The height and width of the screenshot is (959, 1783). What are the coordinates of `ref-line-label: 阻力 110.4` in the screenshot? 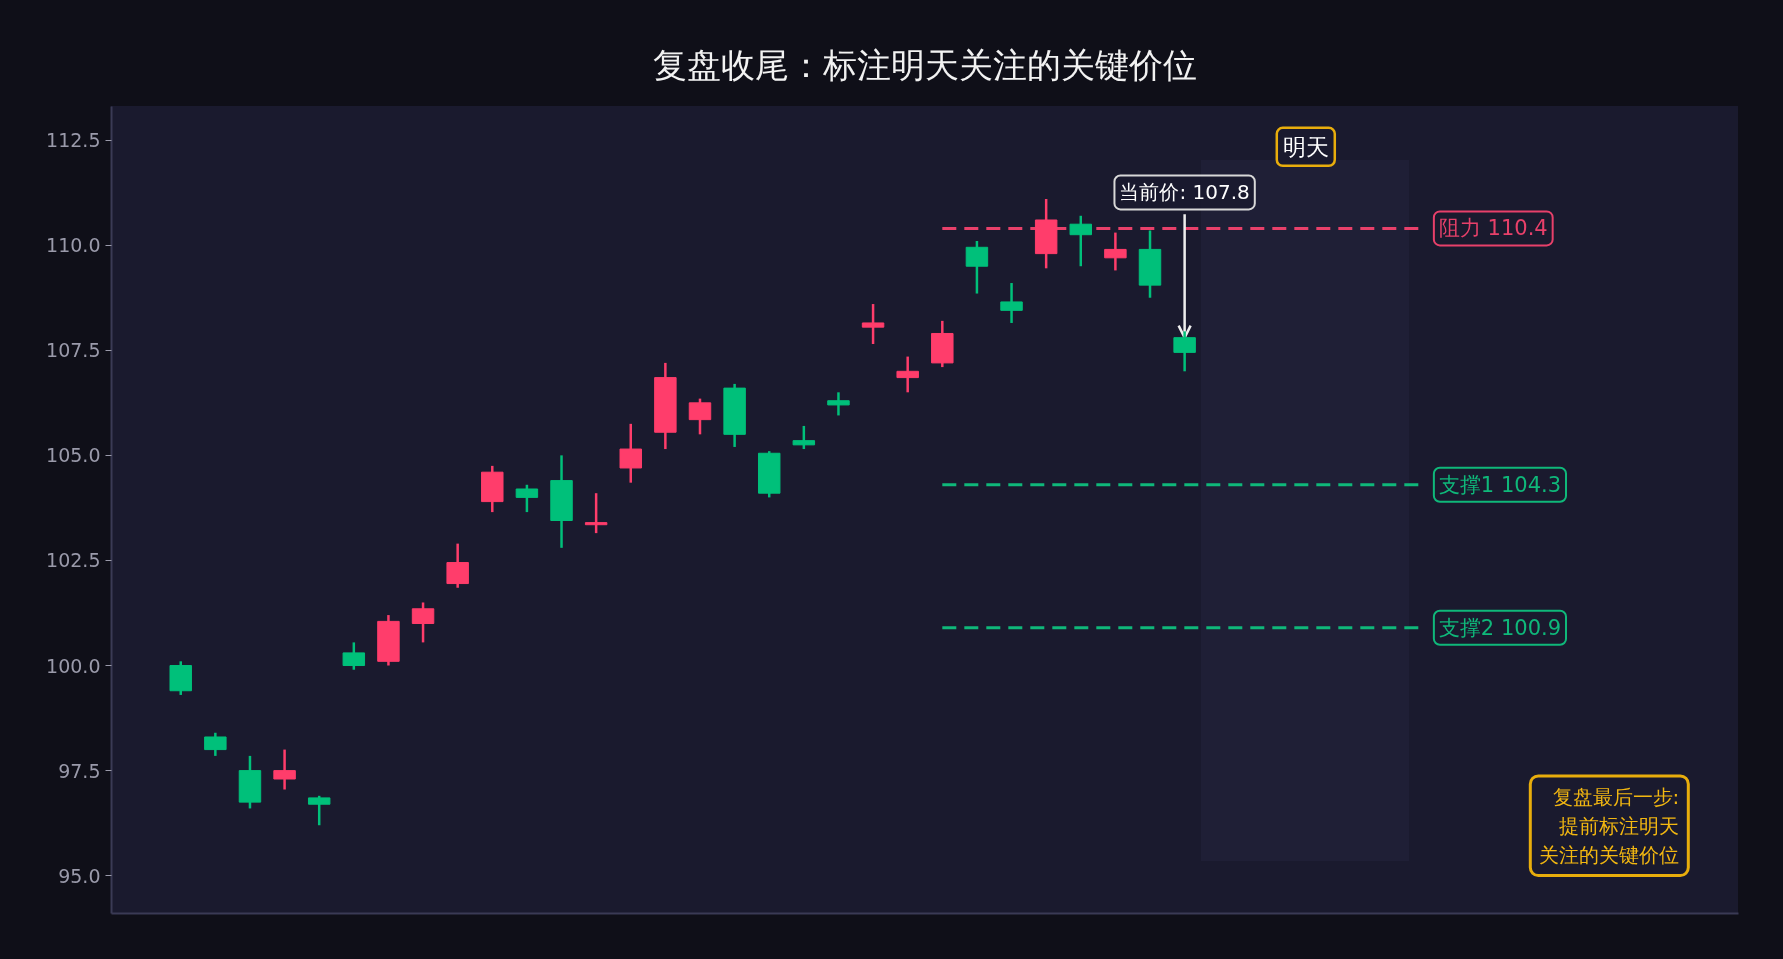 It's located at (1493, 228).